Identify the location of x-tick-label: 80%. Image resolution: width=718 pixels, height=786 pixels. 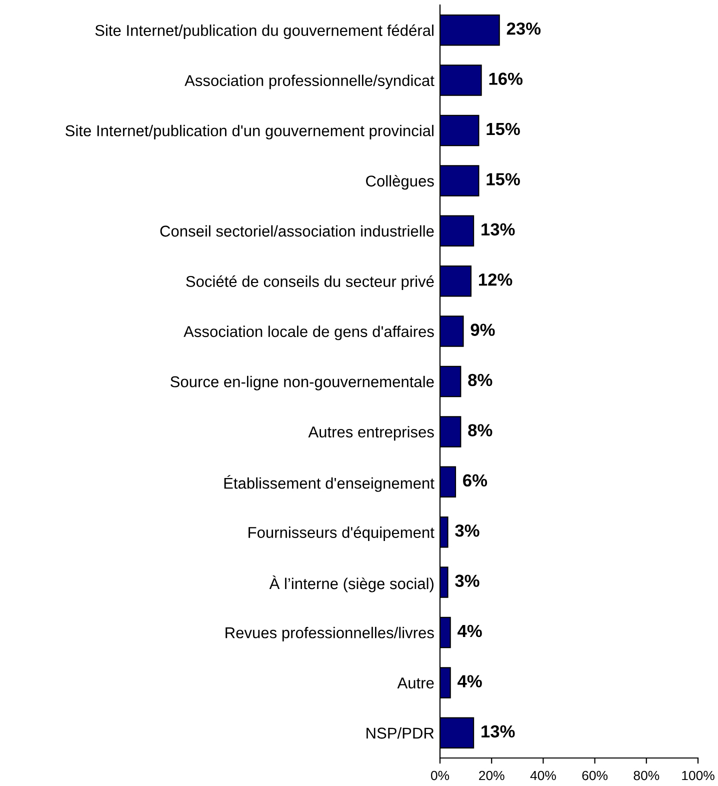
(647, 775).